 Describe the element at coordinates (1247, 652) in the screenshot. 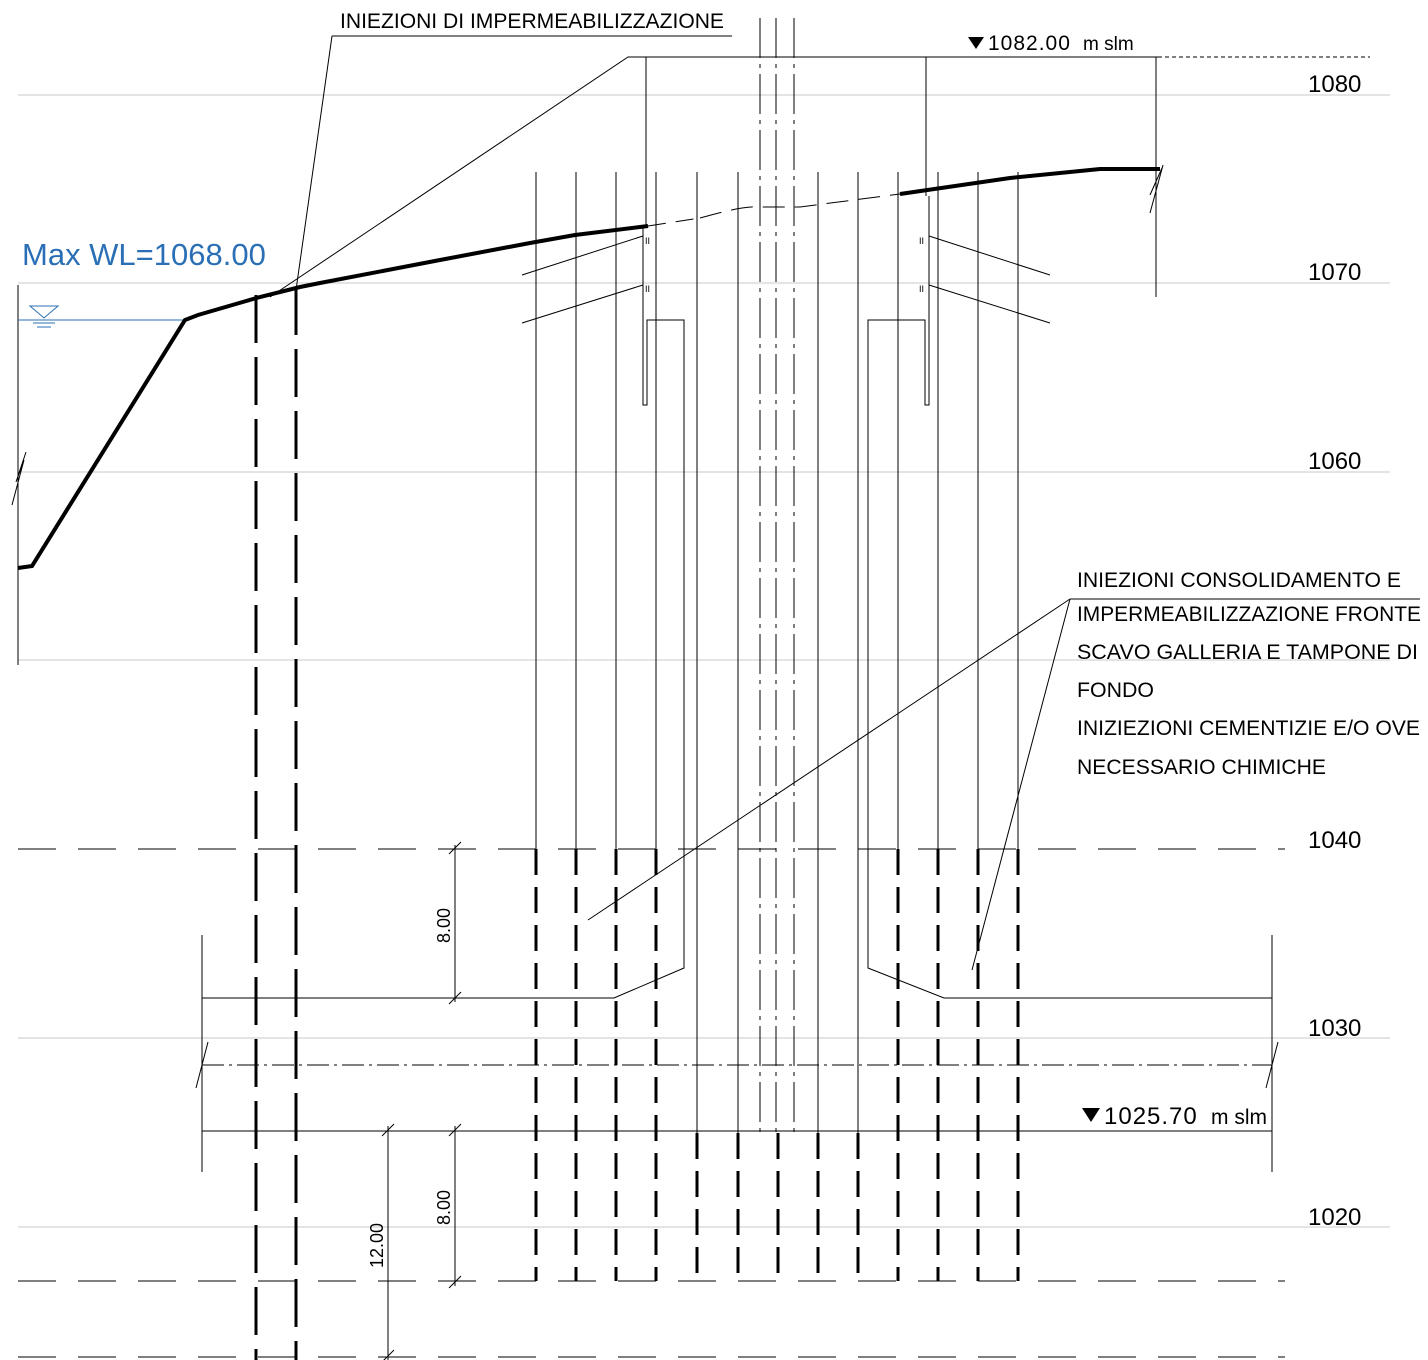

I see `note-line-3: SCAVO GALLERIA E TAMPONE DI` at that location.